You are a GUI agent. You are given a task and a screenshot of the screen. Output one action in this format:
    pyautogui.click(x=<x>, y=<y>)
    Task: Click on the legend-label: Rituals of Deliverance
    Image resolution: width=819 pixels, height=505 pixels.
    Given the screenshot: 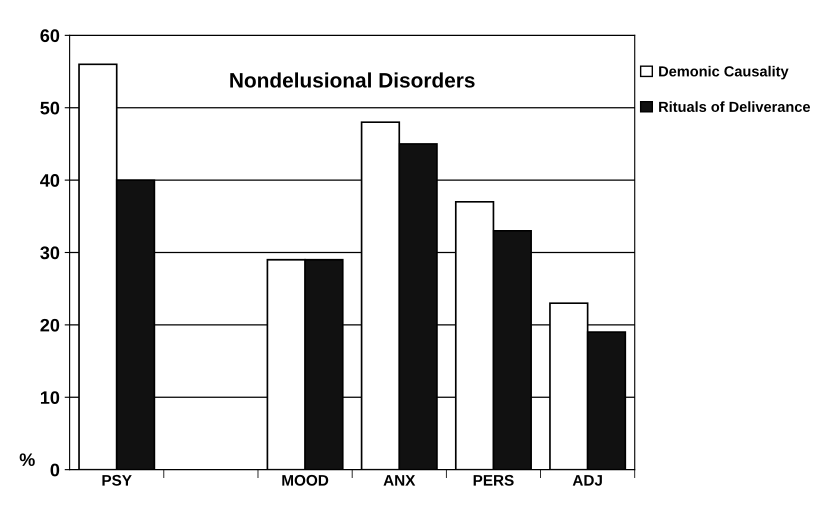 What is the action you would take?
    pyautogui.click(x=734, y=106)
    